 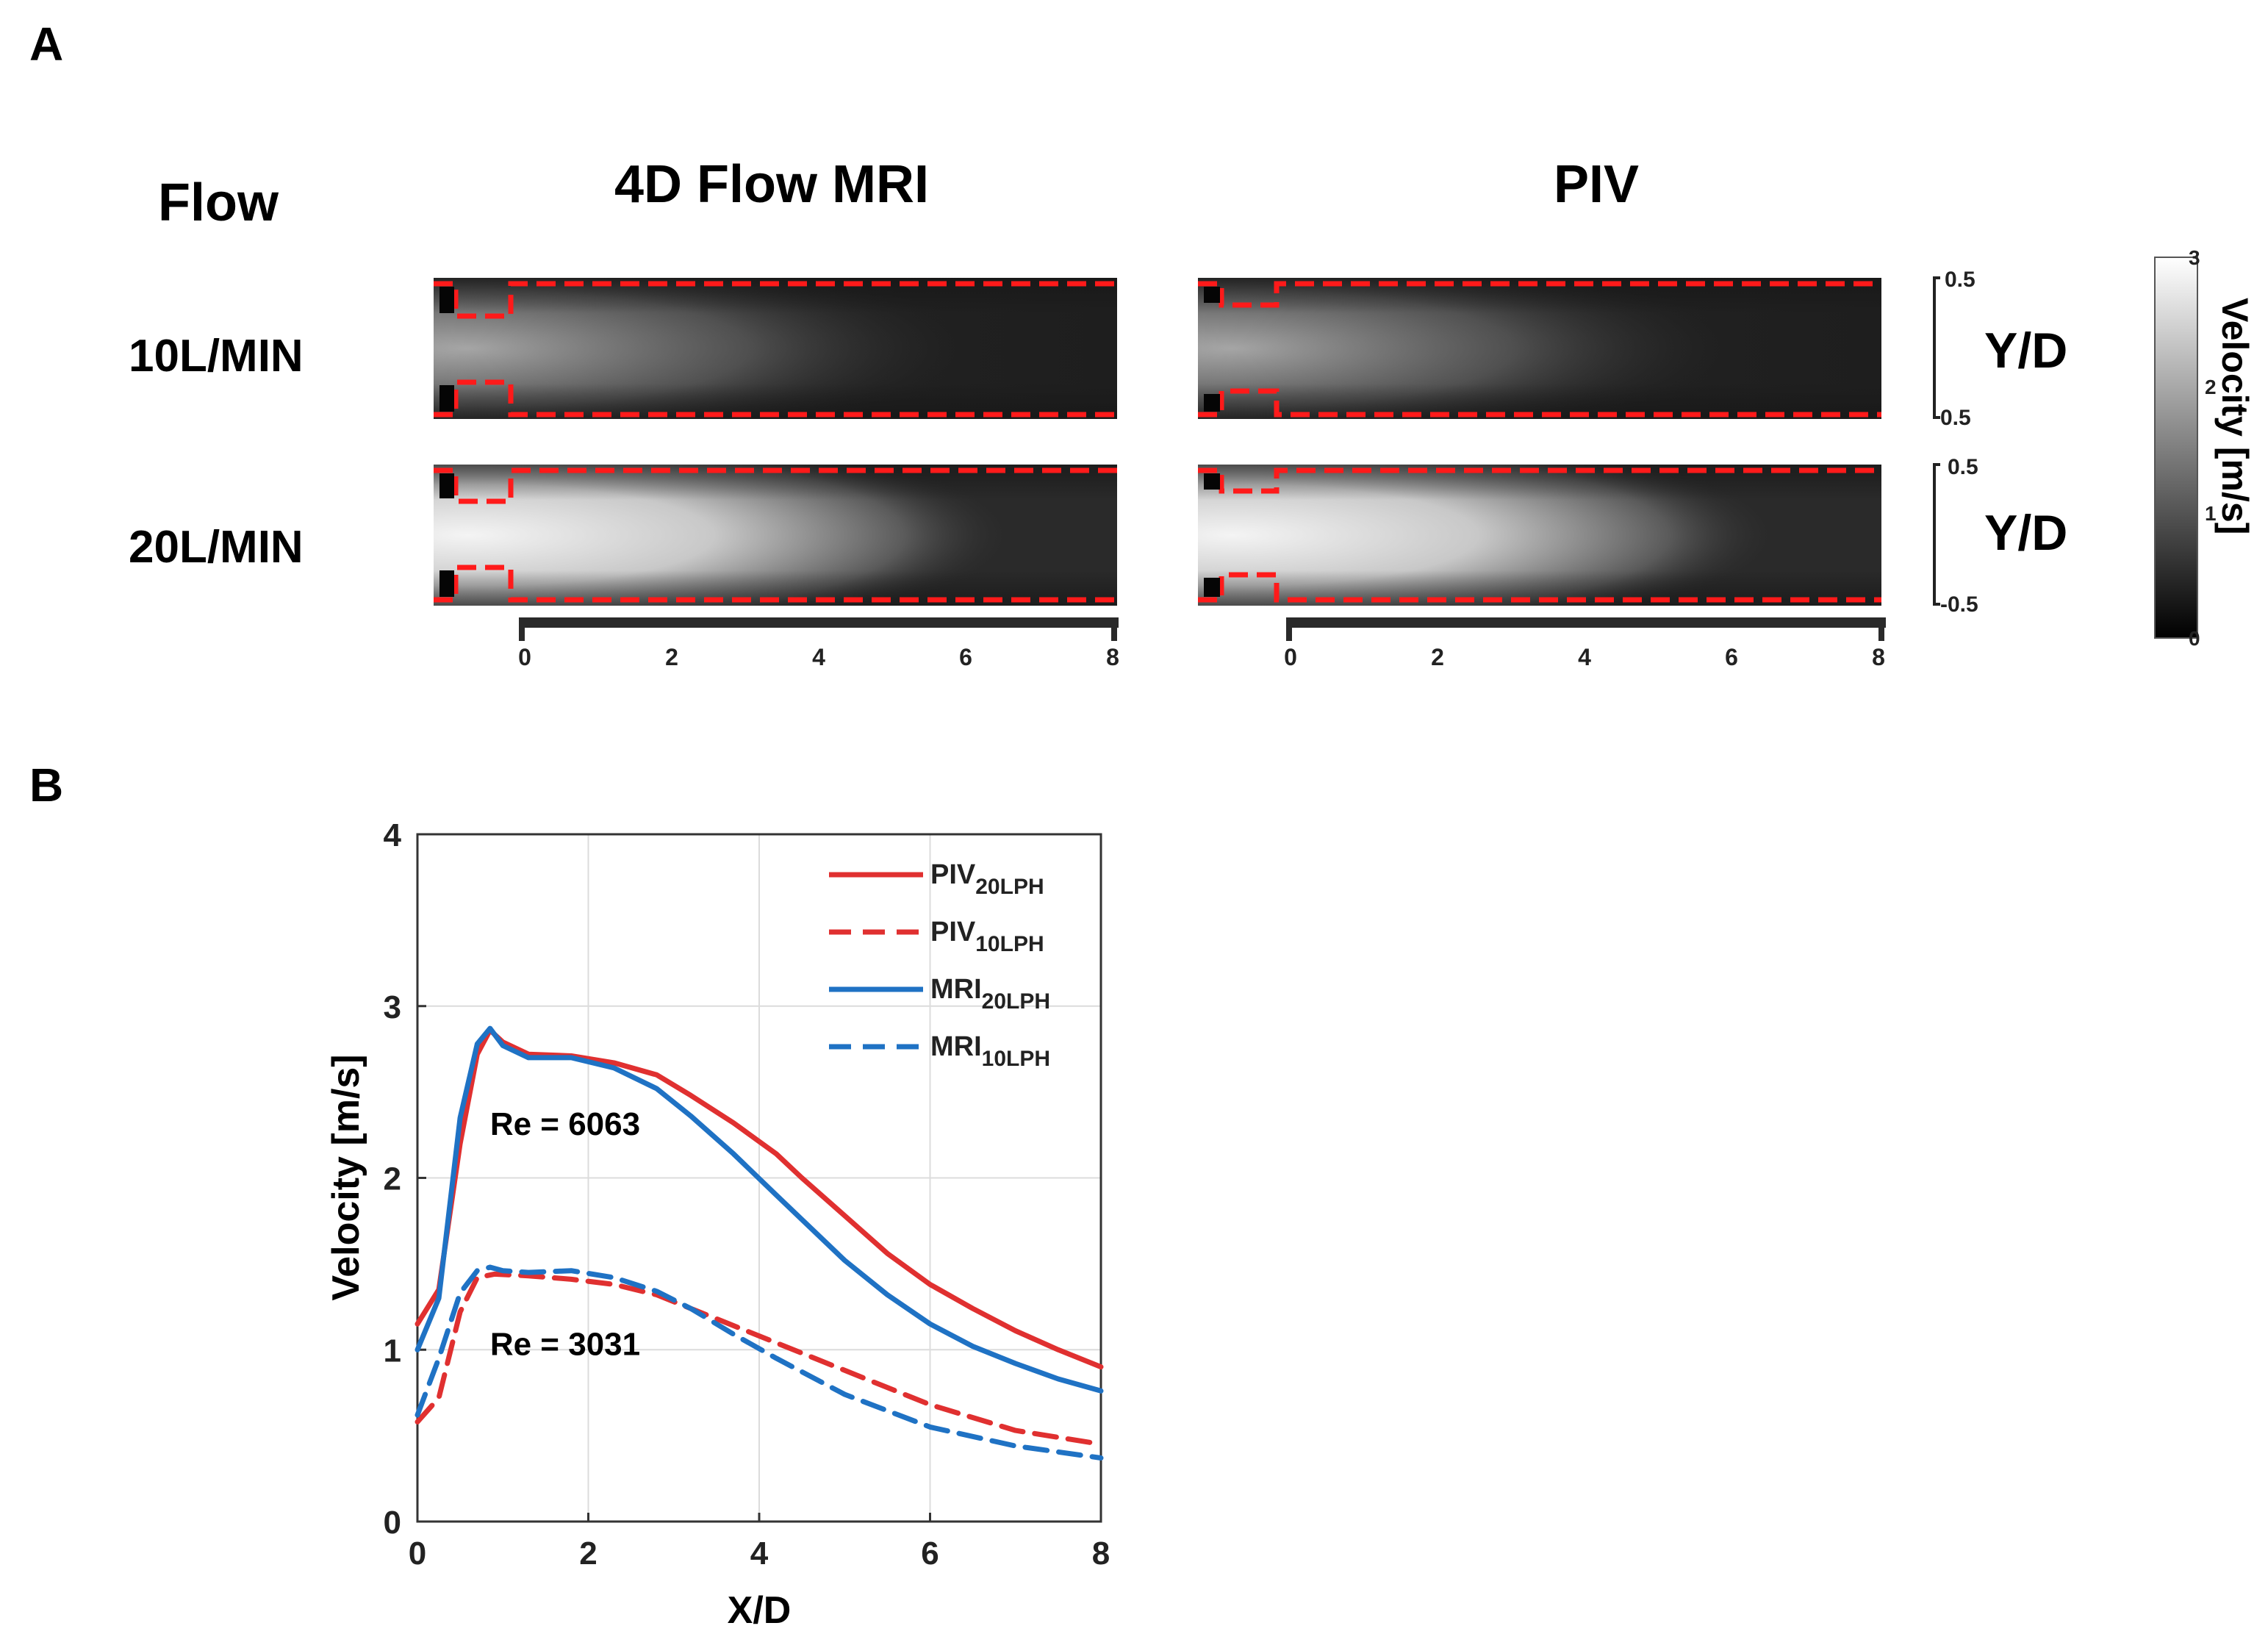 What do you see at coordinates (1290, 657) in the screenshot?
I see `xd-tick-piv-0: 0` at bounding box center [1290, 657].